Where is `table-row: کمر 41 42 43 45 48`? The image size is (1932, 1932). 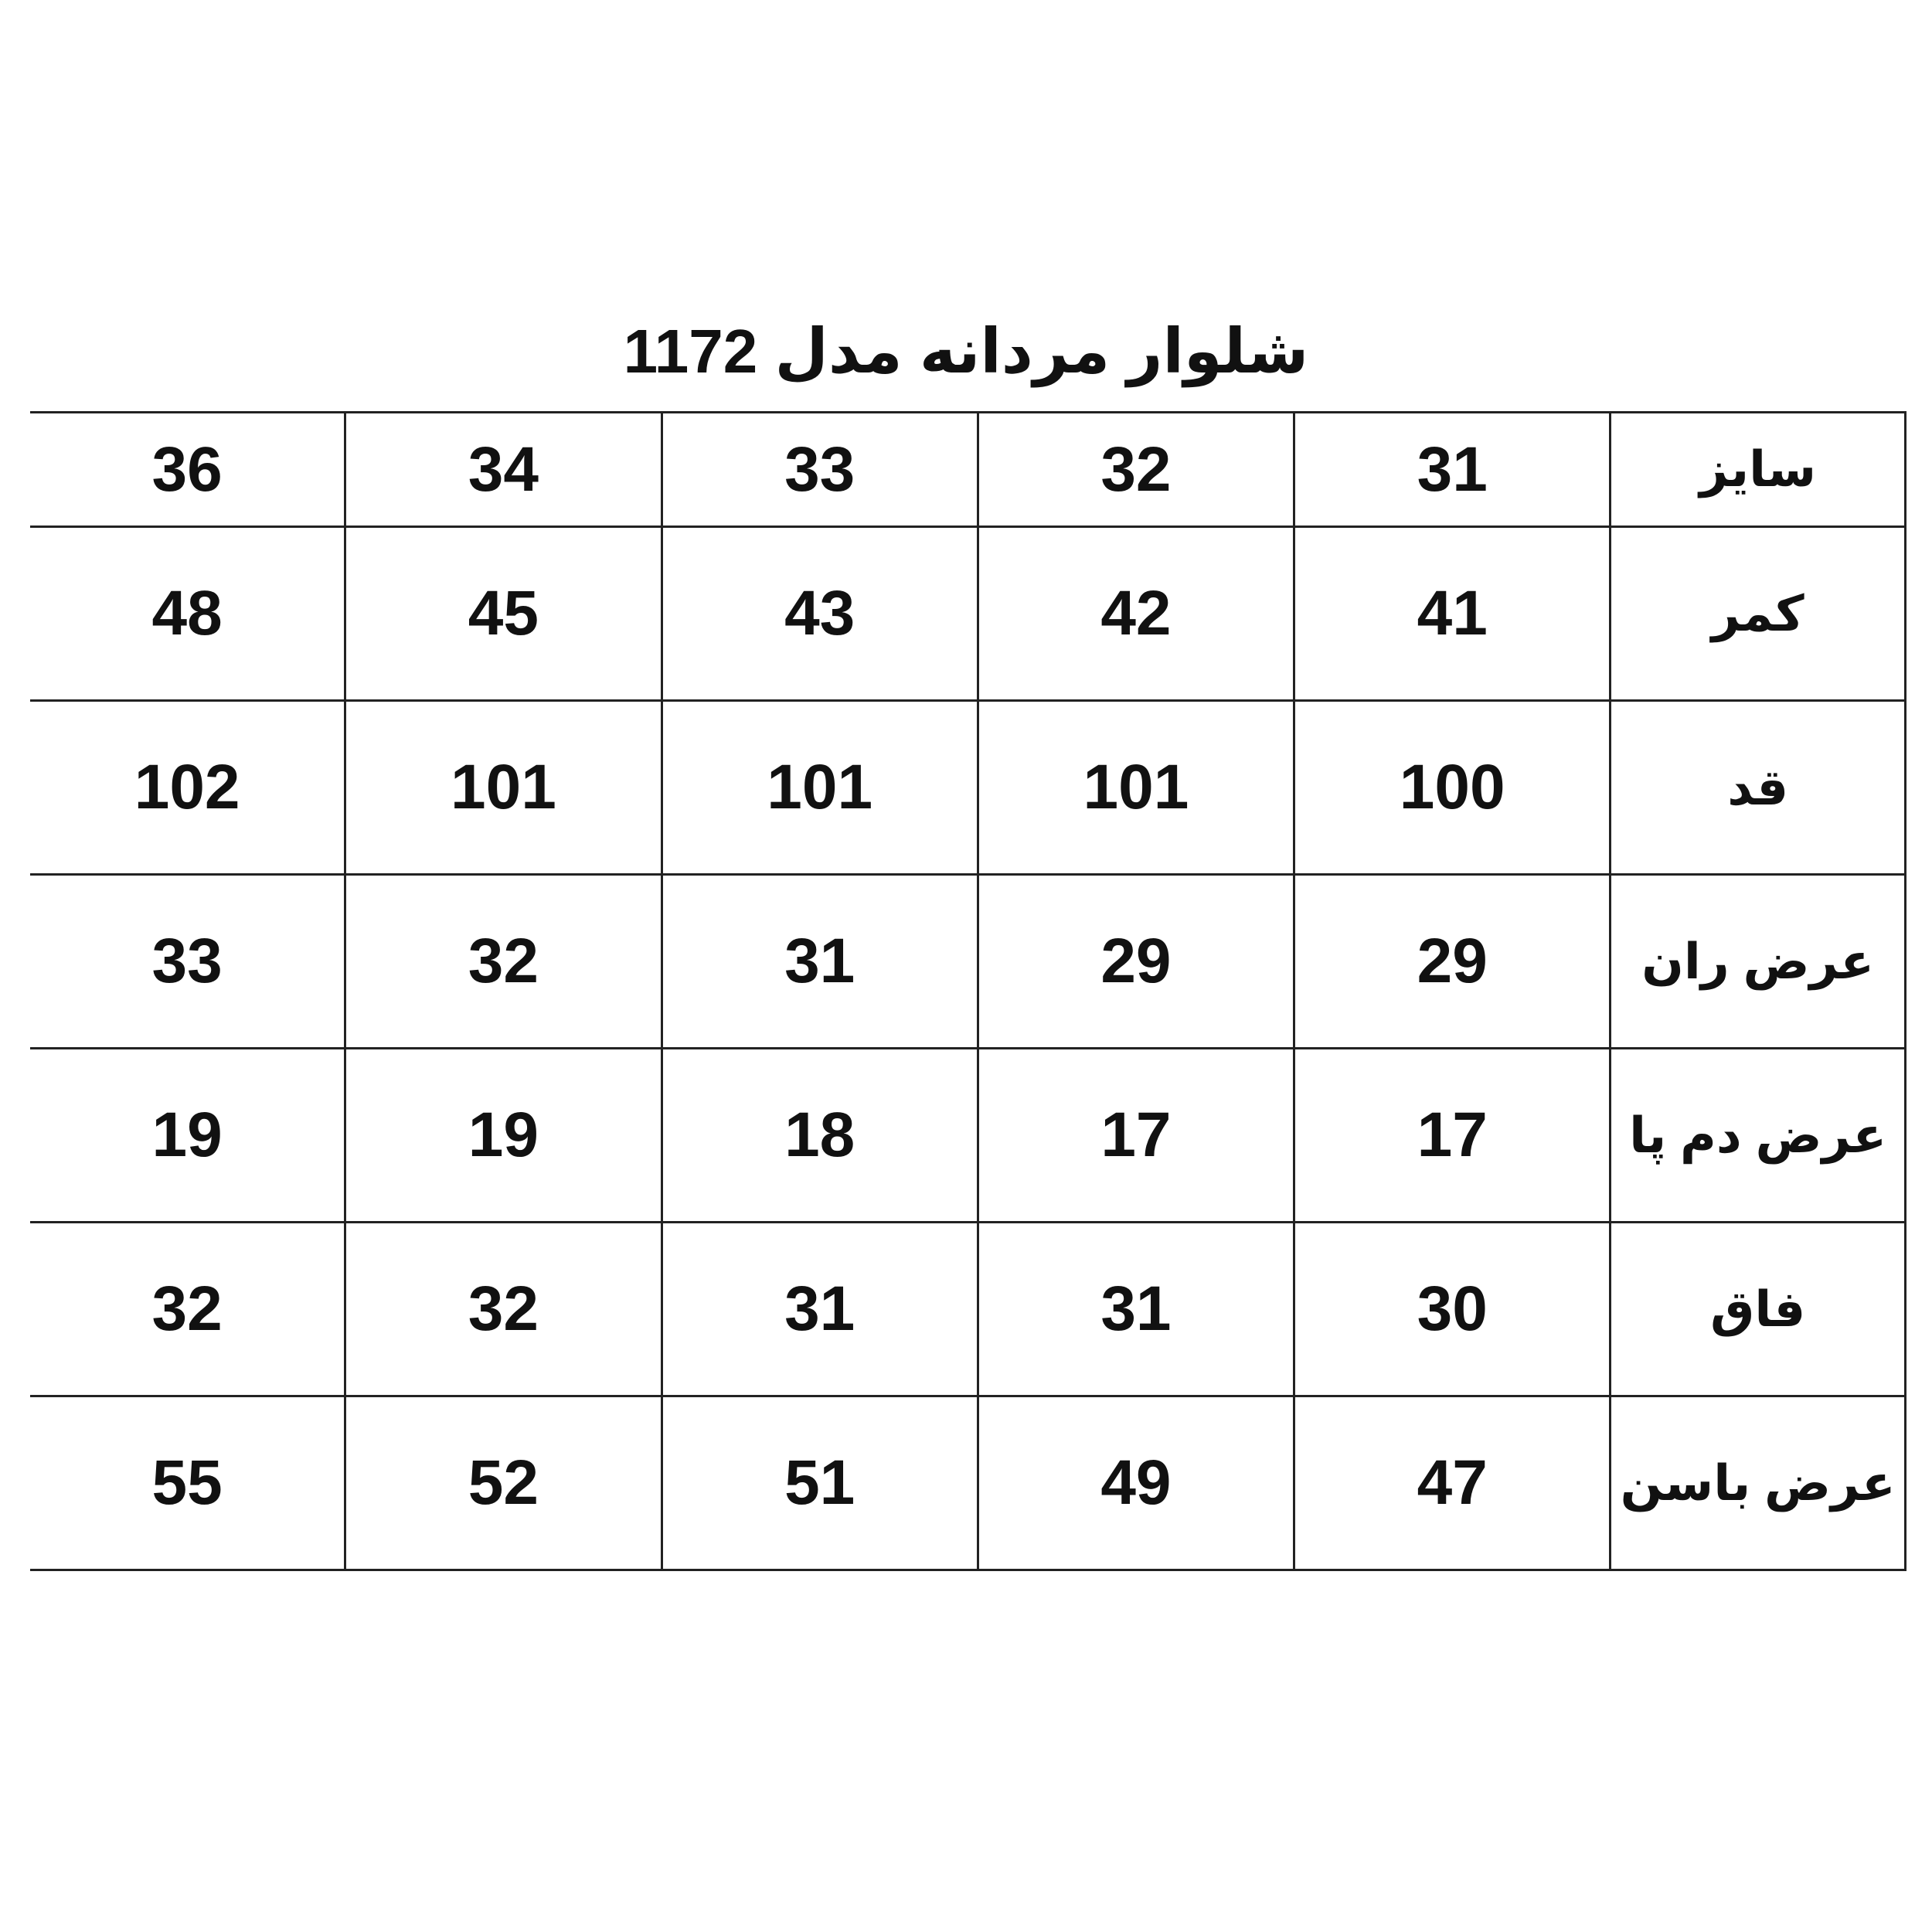 table-row: کمر 41 42 43 45 48 is located at coordinates (968, 614).